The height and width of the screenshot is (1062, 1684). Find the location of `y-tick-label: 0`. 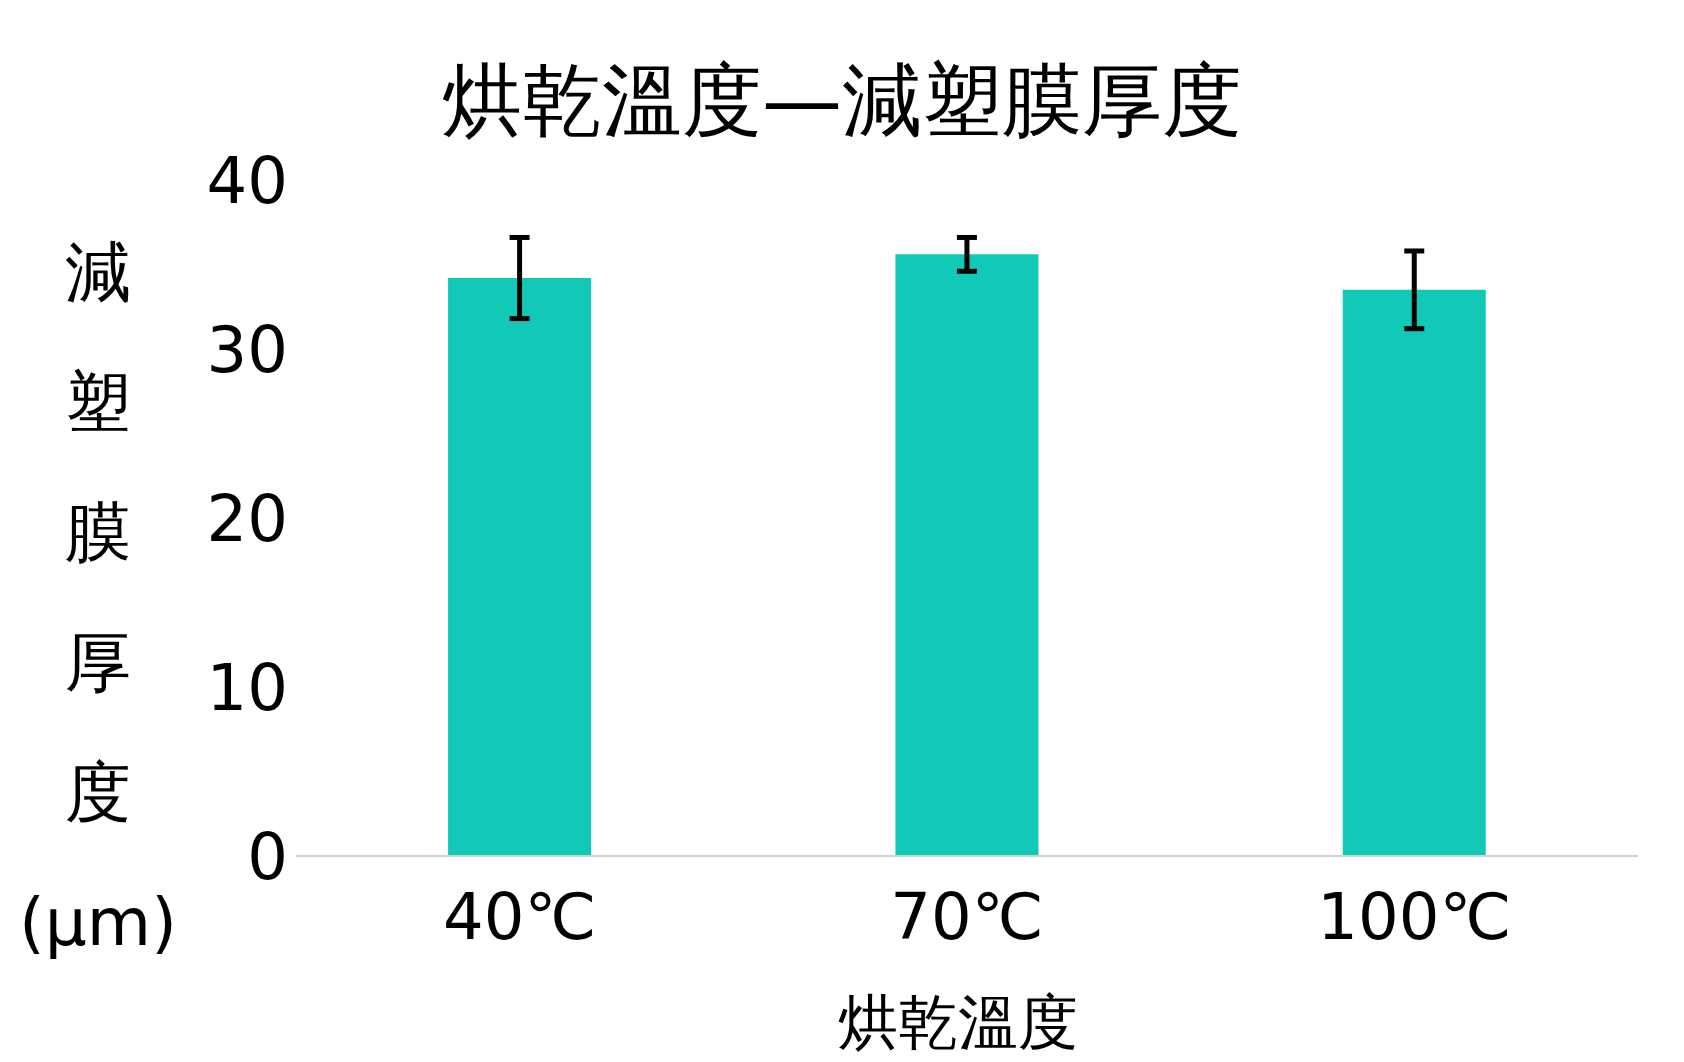

y-tick-label: 0 is located at coordinates (267, 856).